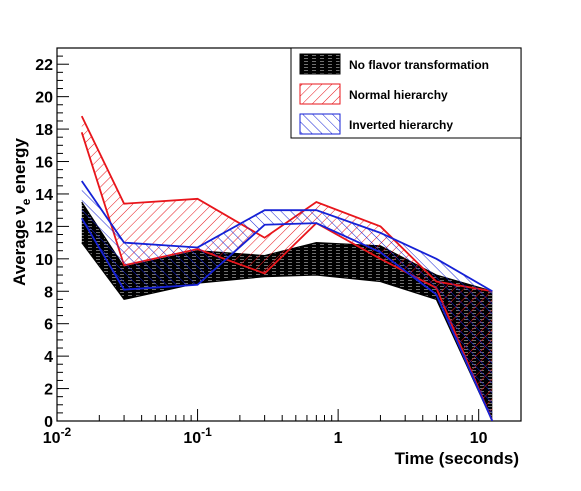  What do you see at coordinates (44, 98) in the screenshot?
I see `y-tick-label: 20` at bounding box center [44, 98].